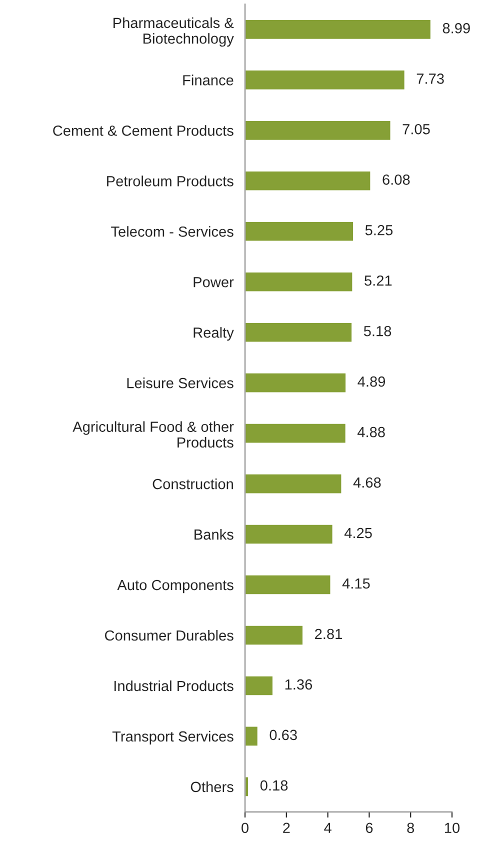 This screenshot has height=844, width=494. Describe the element at coordinates (379, 230) in the screenshot. I see `data-label: 5.25` at that location.